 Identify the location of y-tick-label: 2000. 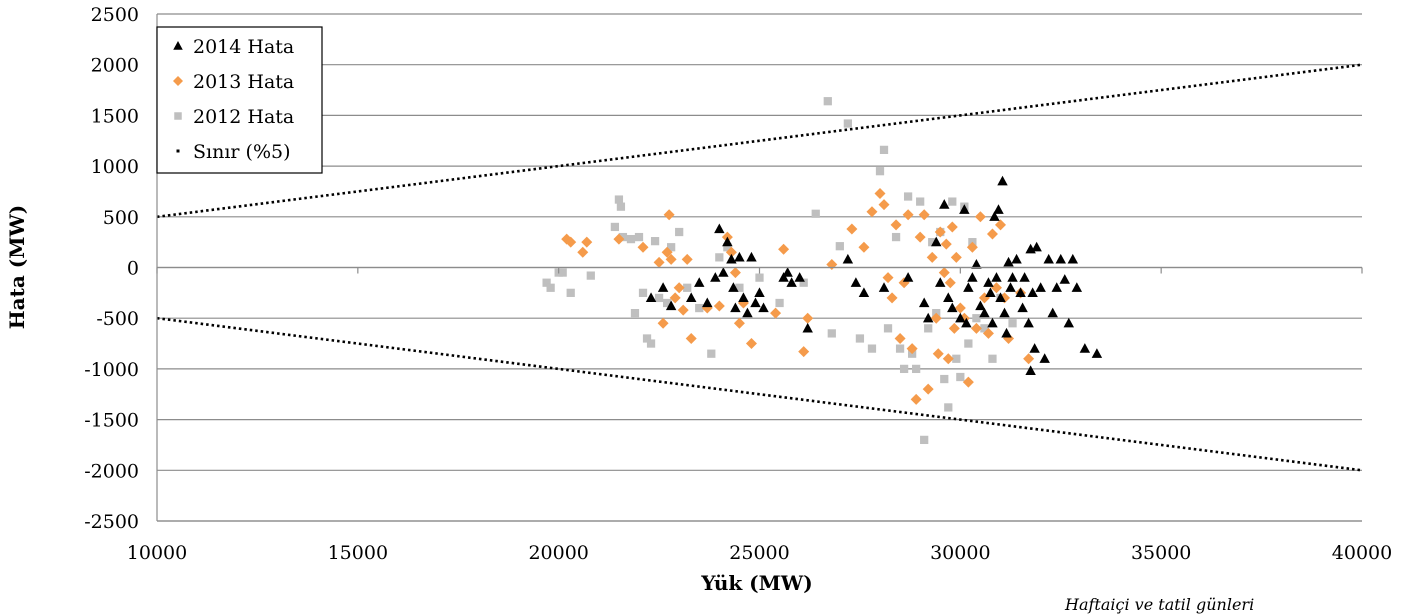
(115, 66).